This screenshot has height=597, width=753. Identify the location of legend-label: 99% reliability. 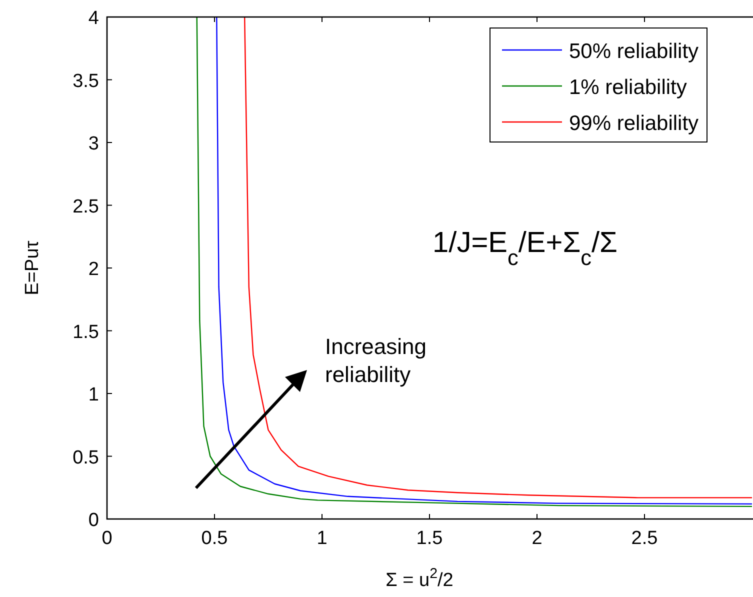
(634, 123).